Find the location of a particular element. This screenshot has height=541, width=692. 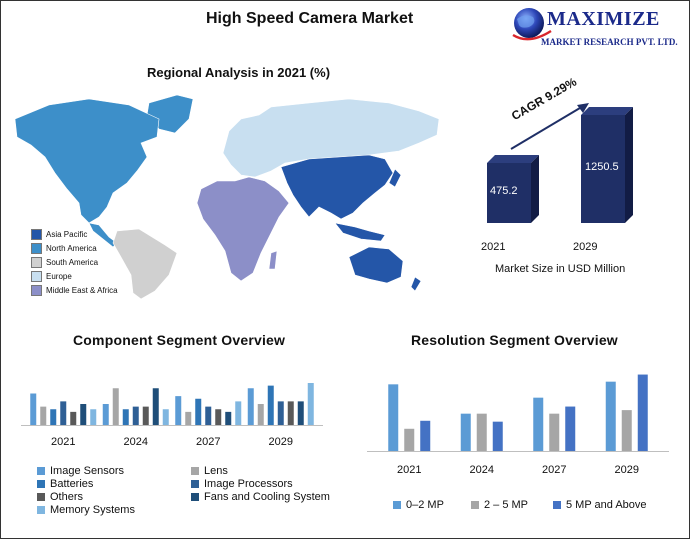

japan is located at coordinates (395, 178).